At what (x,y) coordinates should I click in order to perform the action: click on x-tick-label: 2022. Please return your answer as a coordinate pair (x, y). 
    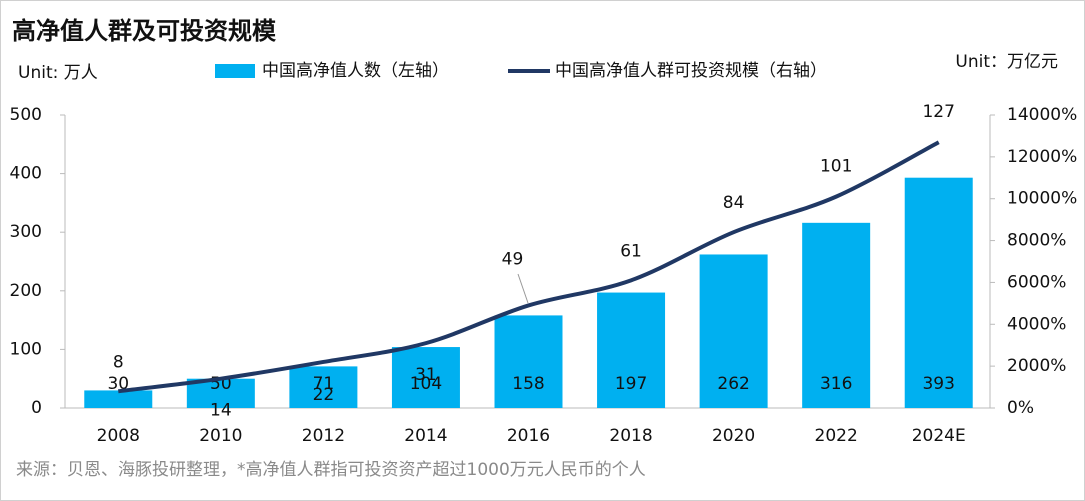
    Looking at the image, I should click on (836, 436).